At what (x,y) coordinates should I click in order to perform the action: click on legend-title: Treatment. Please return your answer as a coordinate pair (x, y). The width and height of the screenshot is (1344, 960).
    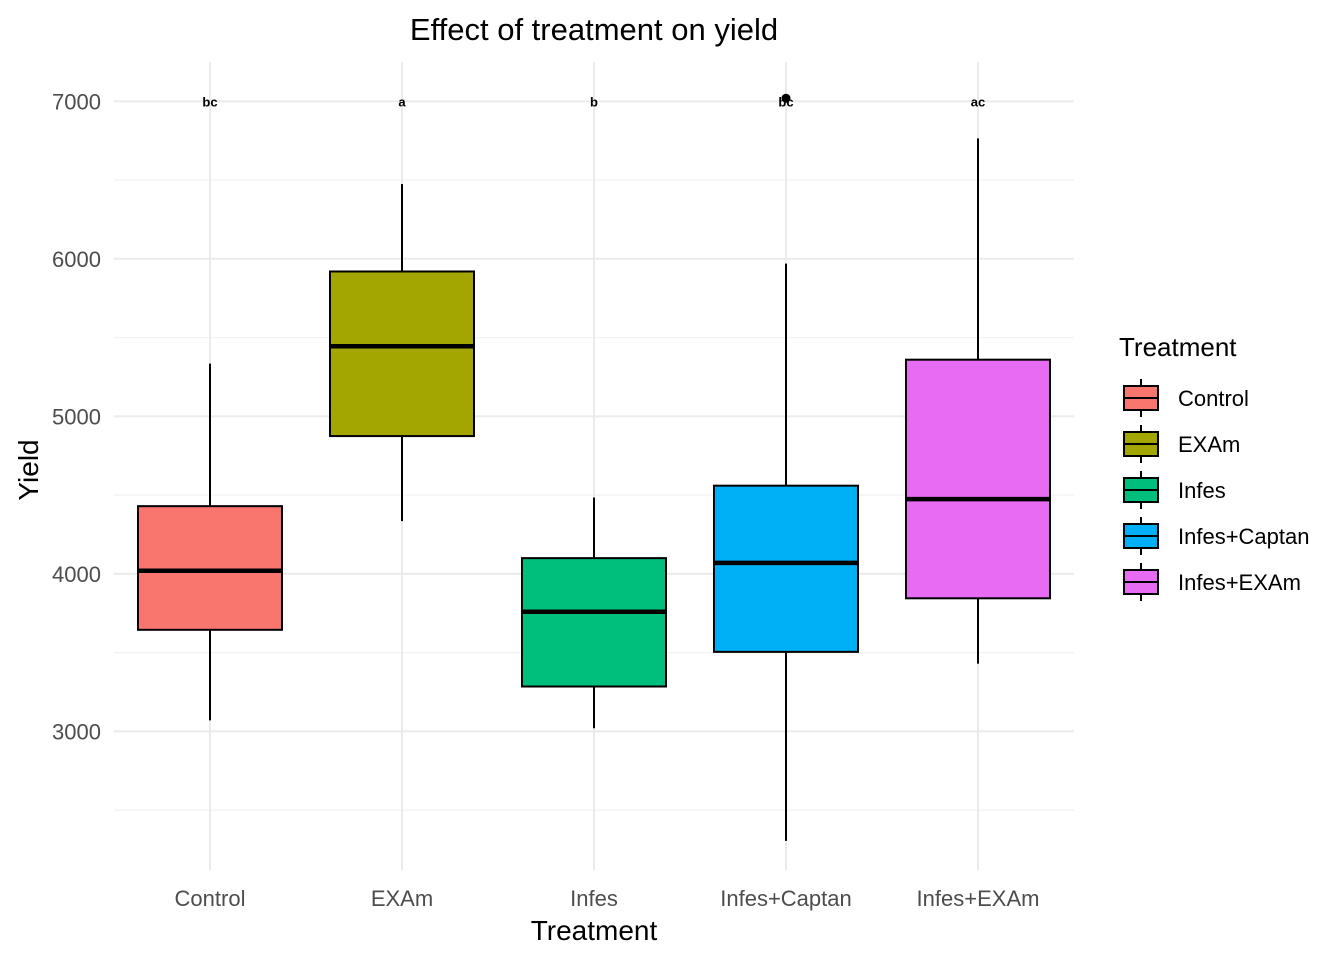
    Looking at the image, I should click on (1178, 347).